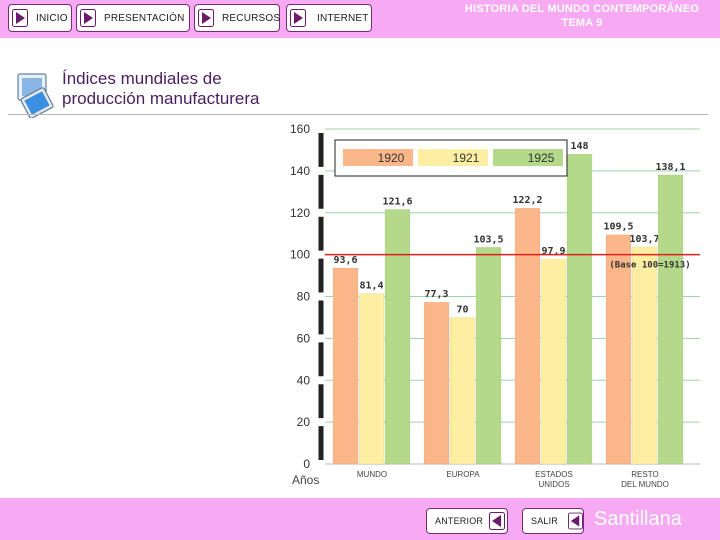  What do you see at coordinates (553, 251) in the screenshot?
I see `data-label: 97,9` at bounding box center [553, 251].